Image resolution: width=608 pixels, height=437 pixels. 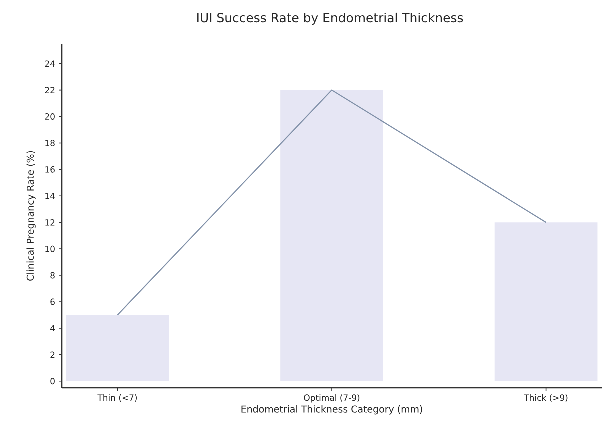 What do you see at coordinates (50, 249) in the screenshot?
I see `y-tick-label: 10` at bounding box center [50, 249].